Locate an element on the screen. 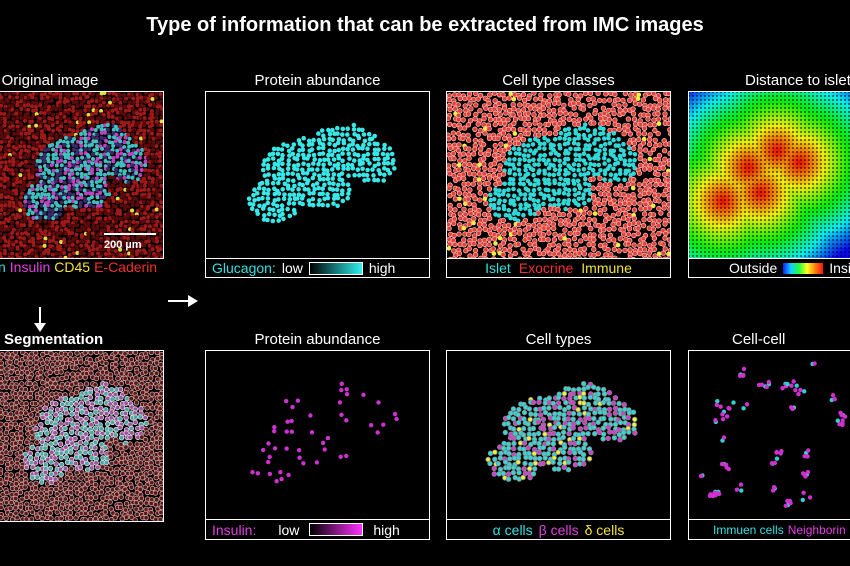 This screenshot has height=566, width=850. scale-bar is located at coordinates (130, 234).